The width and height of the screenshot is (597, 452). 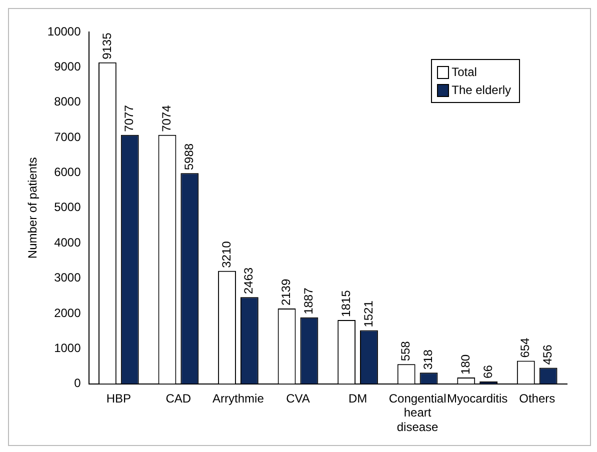 I want to click on y-tick-label: 1000, so click(x=68, y=347).